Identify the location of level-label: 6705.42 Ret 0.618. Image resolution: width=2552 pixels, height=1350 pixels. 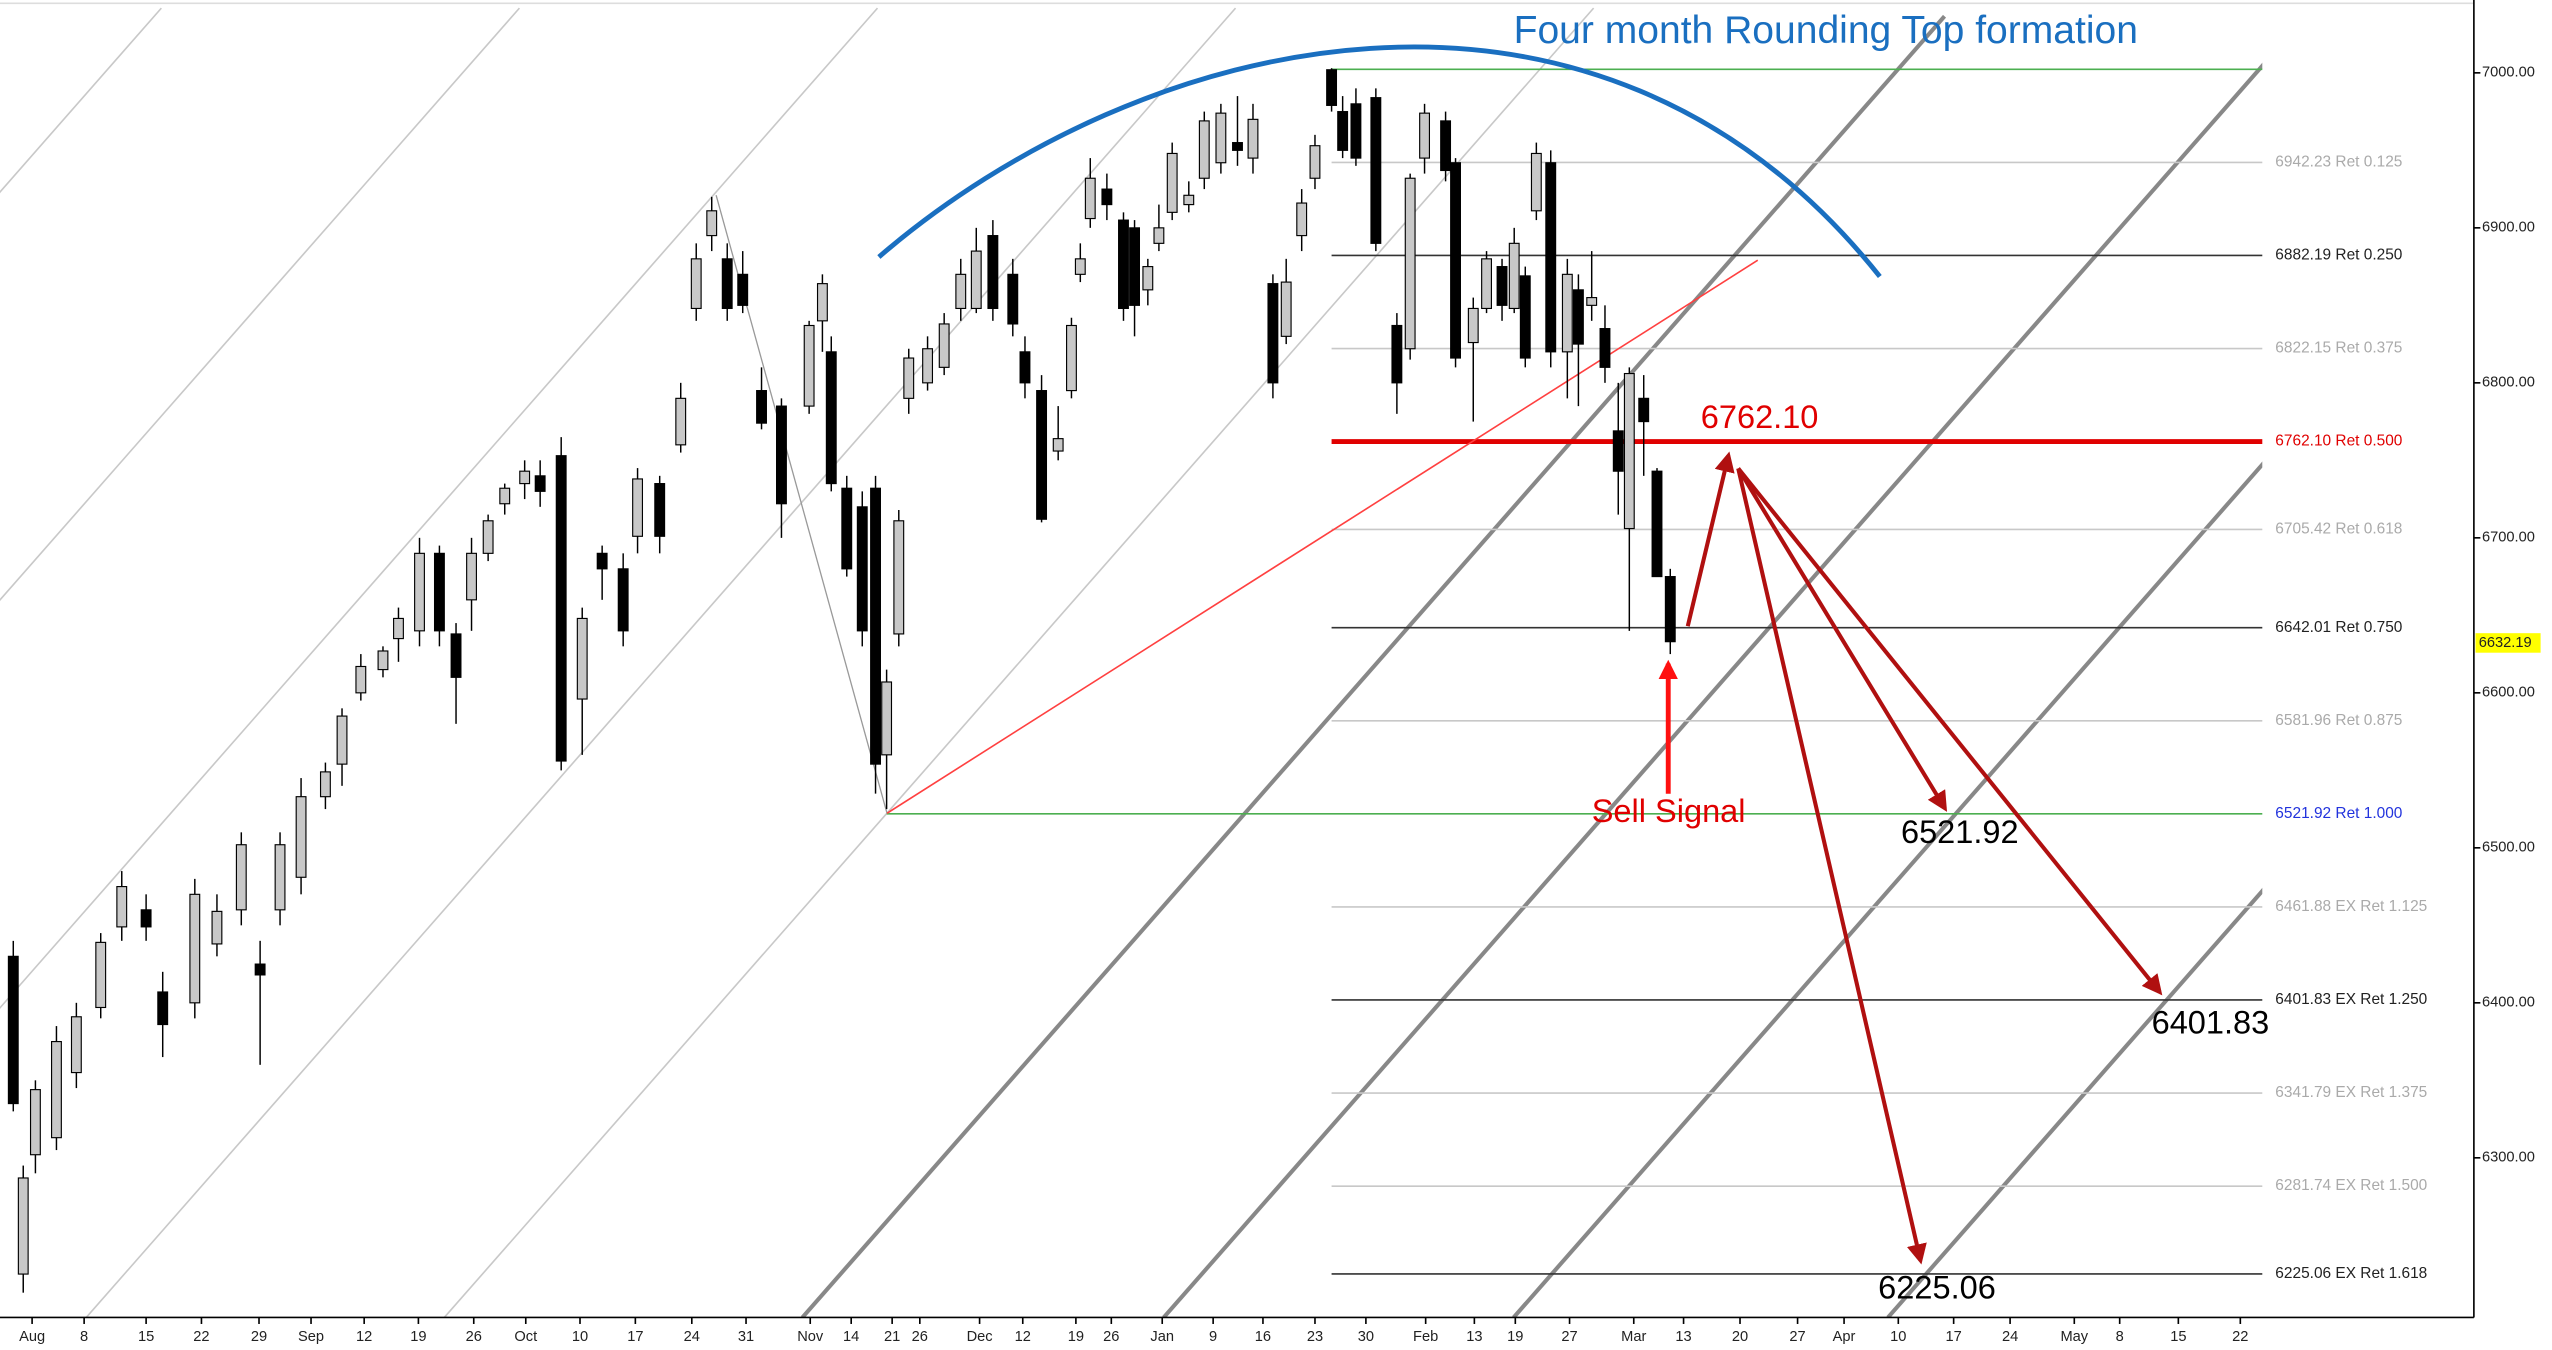
(2338, 529).